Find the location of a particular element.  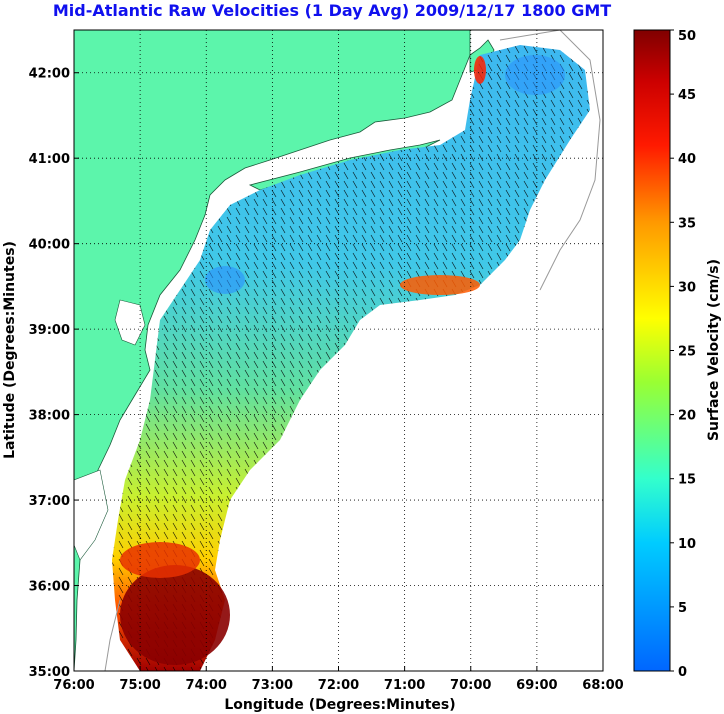

colorbar-tick-label: 15 is located at coordinates (687, 480).